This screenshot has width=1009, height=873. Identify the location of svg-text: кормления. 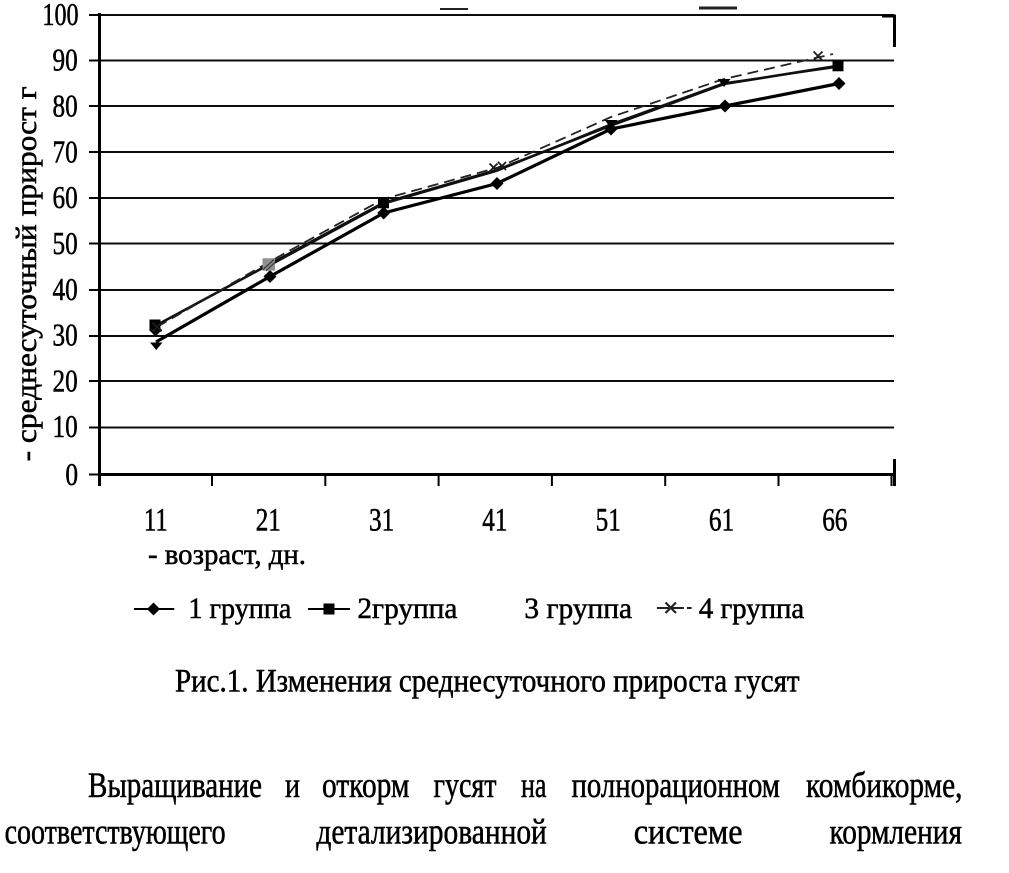
(896, 831).